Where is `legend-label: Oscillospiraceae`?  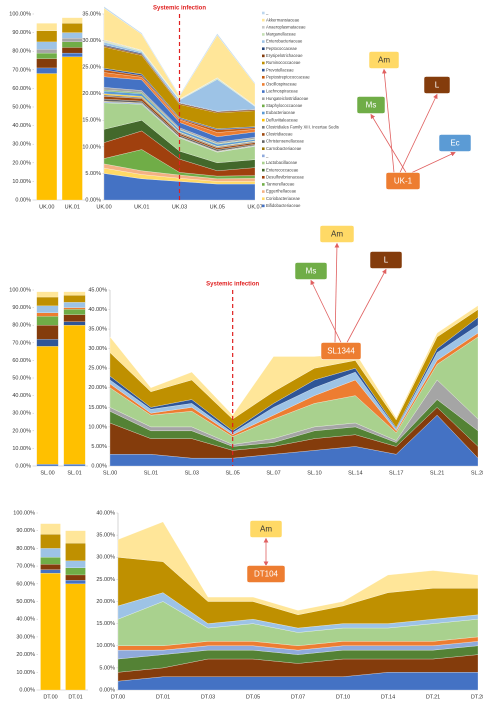 legend-label: Oscillospiraceae is located at coordinates (281, 84).